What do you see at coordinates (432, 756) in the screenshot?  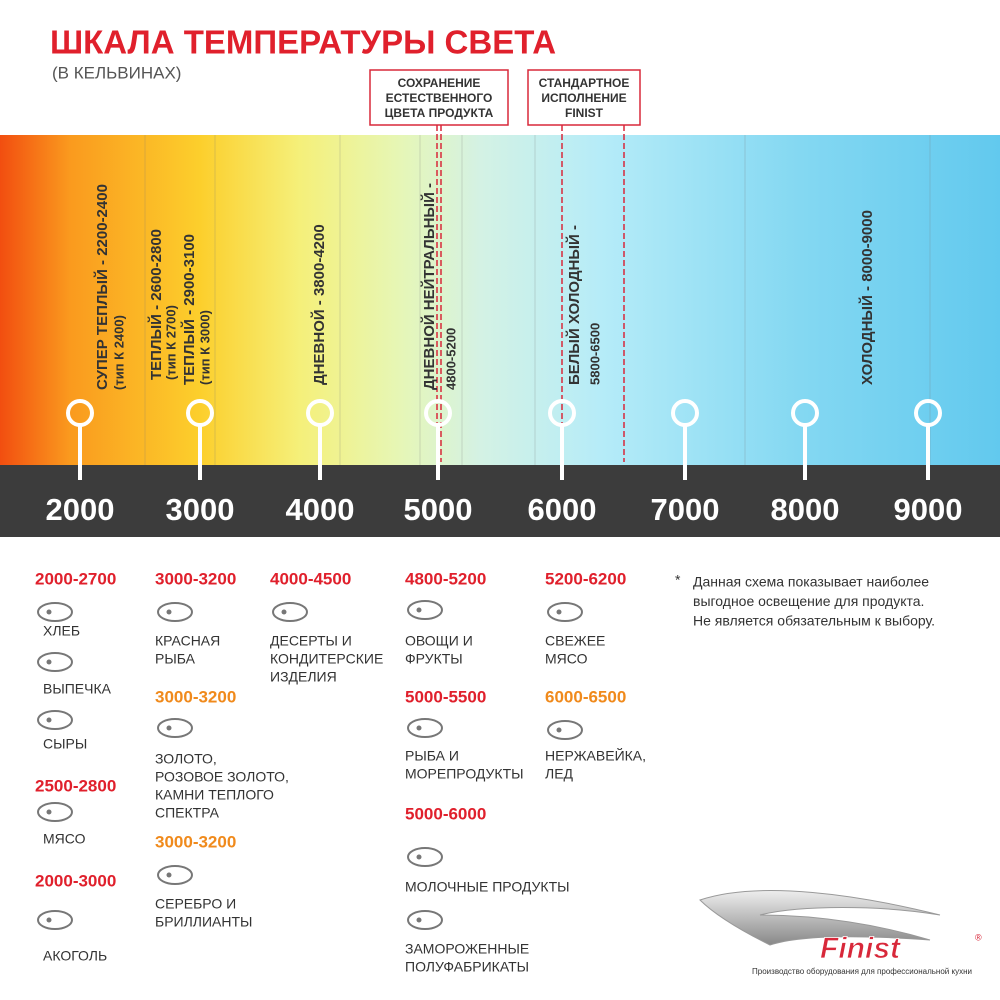 I see `item-label: РЫБА И` at bounding box center [432, 756].